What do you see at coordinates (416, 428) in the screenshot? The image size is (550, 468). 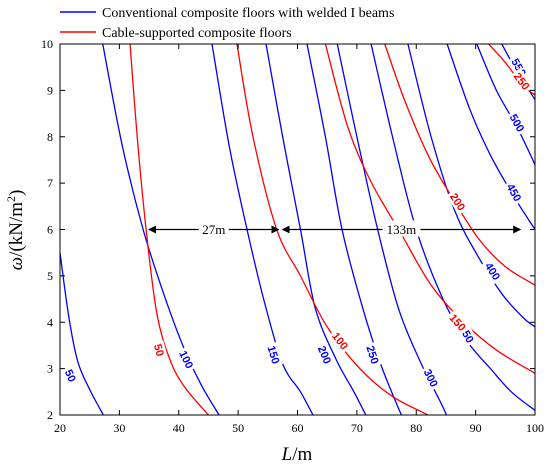 I see `x-tick-label-80: 80` at bounding box center [416, 428].